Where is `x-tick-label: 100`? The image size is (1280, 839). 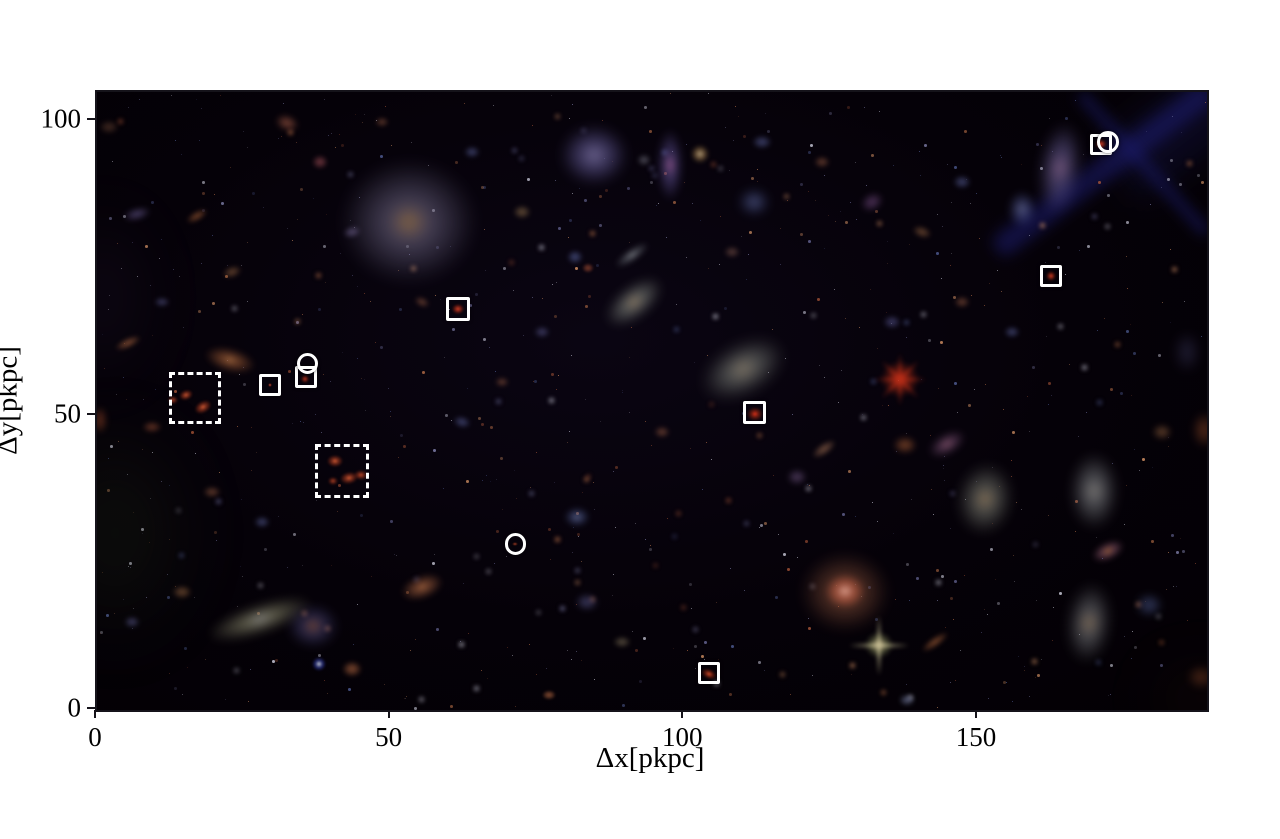 x-tick-label: 100 is located at coordinates (682, 737).